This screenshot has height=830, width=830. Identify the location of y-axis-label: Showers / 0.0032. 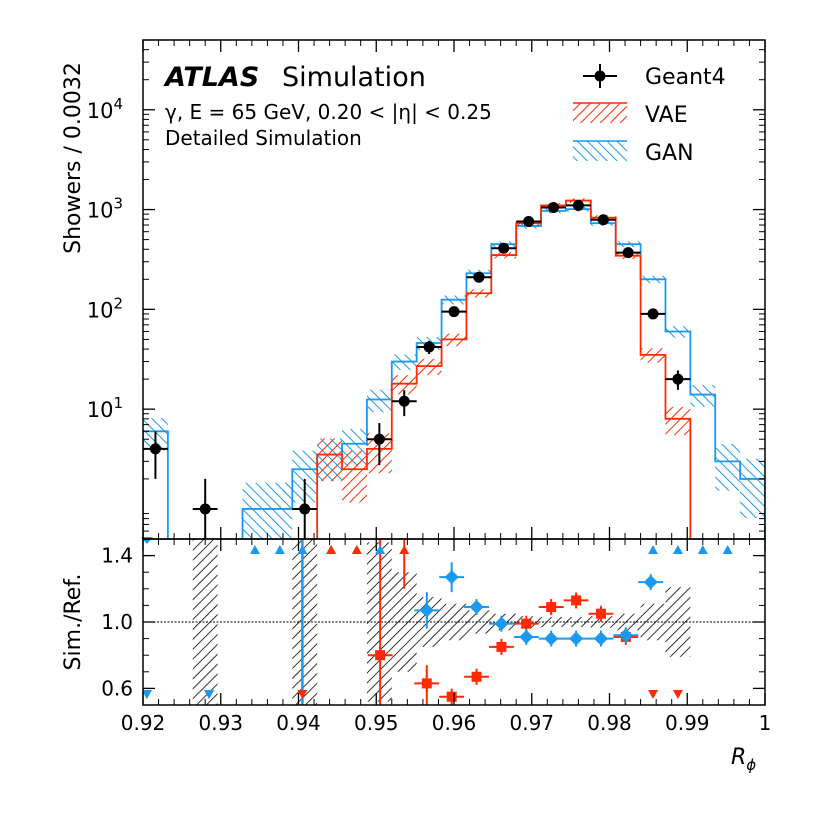
(73, 158).